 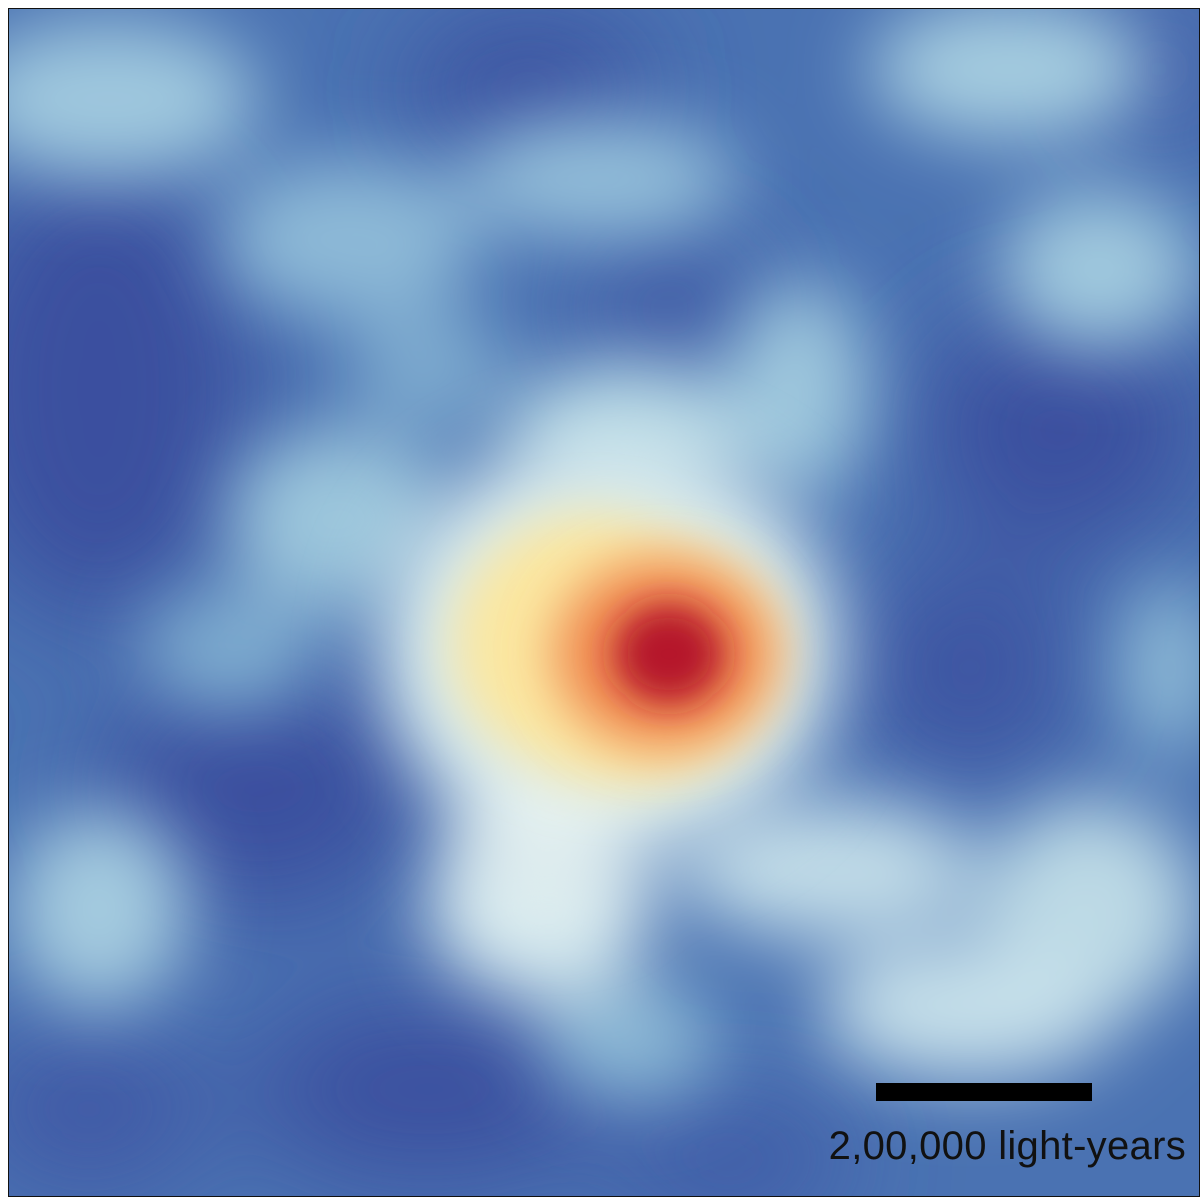 What do you see at coordinates (984, 1092) in the screenshot?
I see `scale-bar` at bounding box center [984, 1092].